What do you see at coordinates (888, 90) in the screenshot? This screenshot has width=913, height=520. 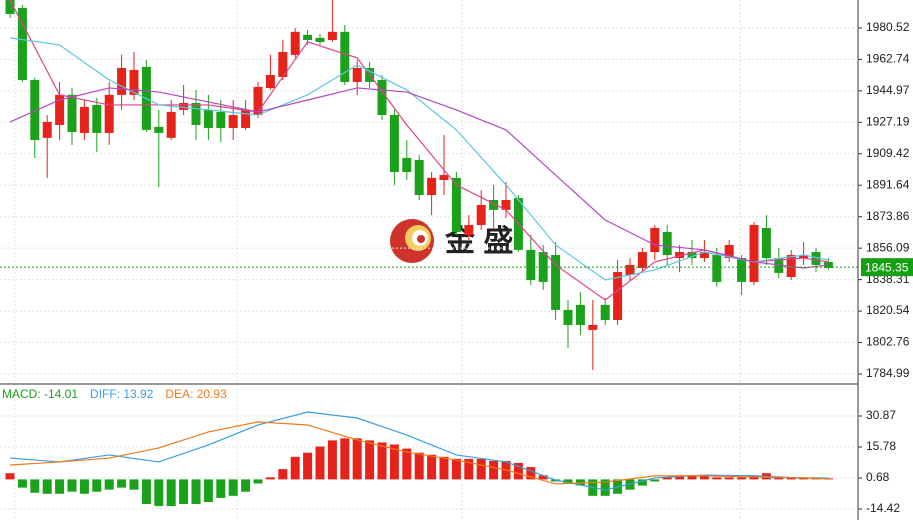 I see `y-tick-label: 1944.97` at bounding box center [888, 90].